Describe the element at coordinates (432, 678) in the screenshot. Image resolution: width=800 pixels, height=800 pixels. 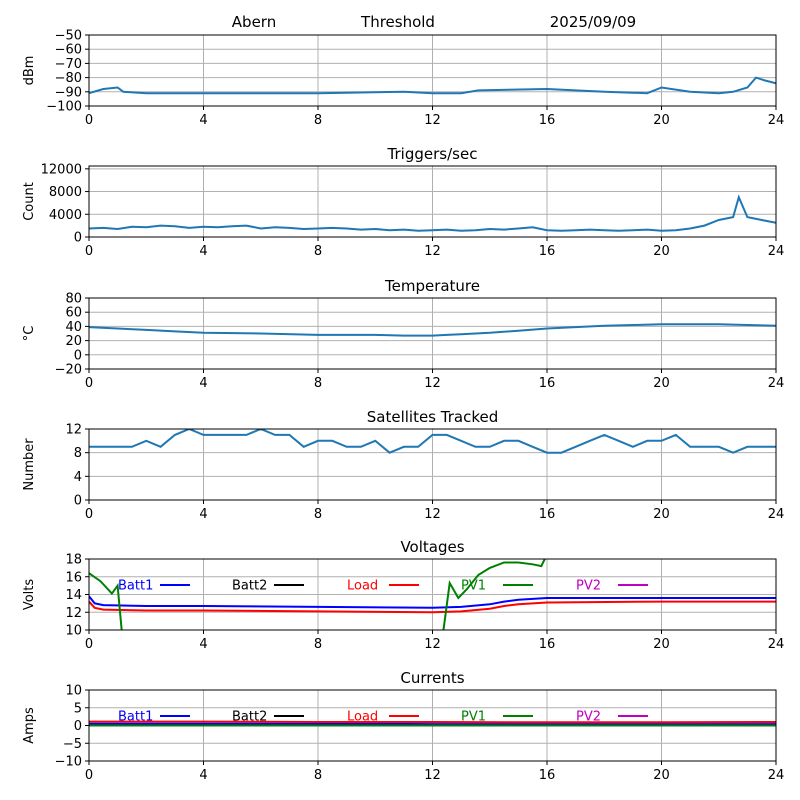
I see `currents-title: Currents` at that location.